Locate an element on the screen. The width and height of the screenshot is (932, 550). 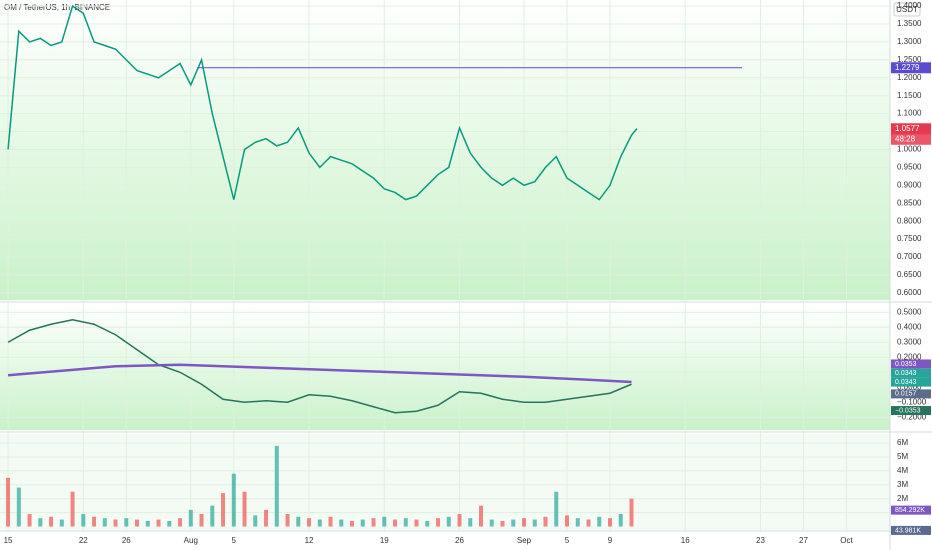
chart-title: OM / TetherUS, 1h, BINANCE is located at coordinates (57, 7).